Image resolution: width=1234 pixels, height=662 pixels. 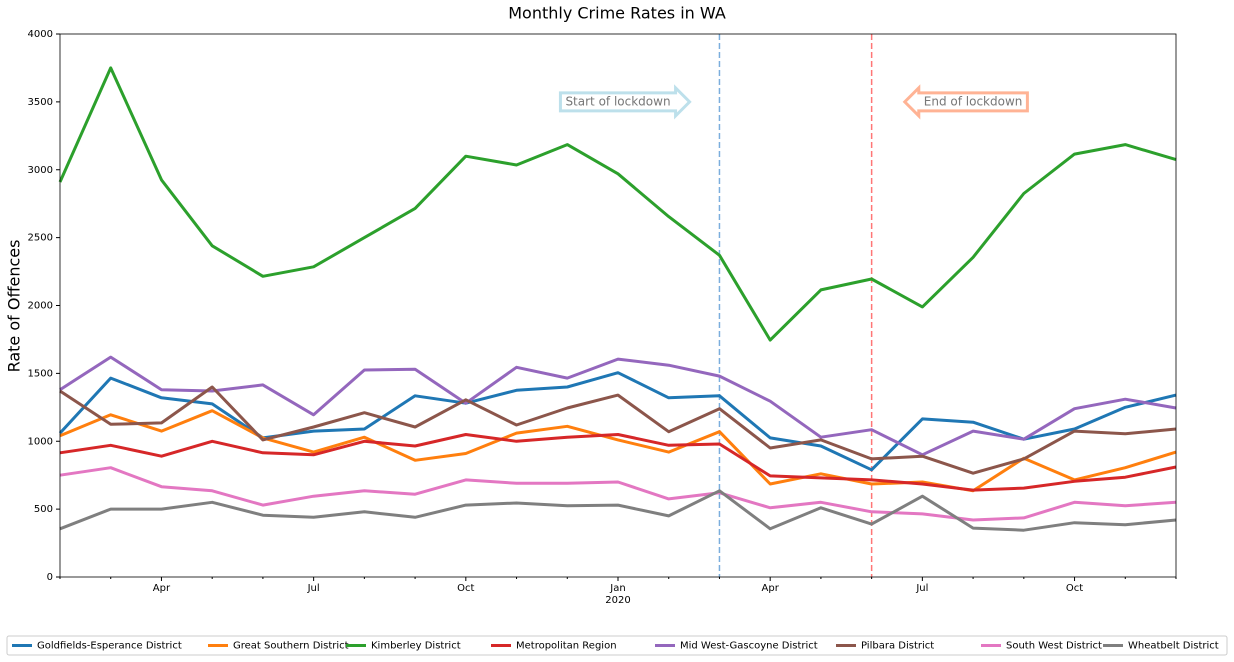 What do you see at coordinates (40, 170) in the screenshot?
I see `y-tick-label: 3000` at bounding box center [40, 170].